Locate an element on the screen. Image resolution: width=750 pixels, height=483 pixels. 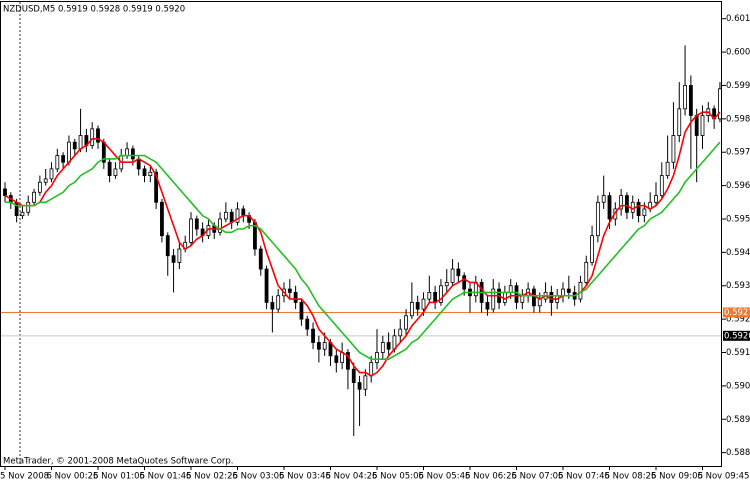
x-tick-label: 6 Nov 06:25 is located at coordinates (491, 477).